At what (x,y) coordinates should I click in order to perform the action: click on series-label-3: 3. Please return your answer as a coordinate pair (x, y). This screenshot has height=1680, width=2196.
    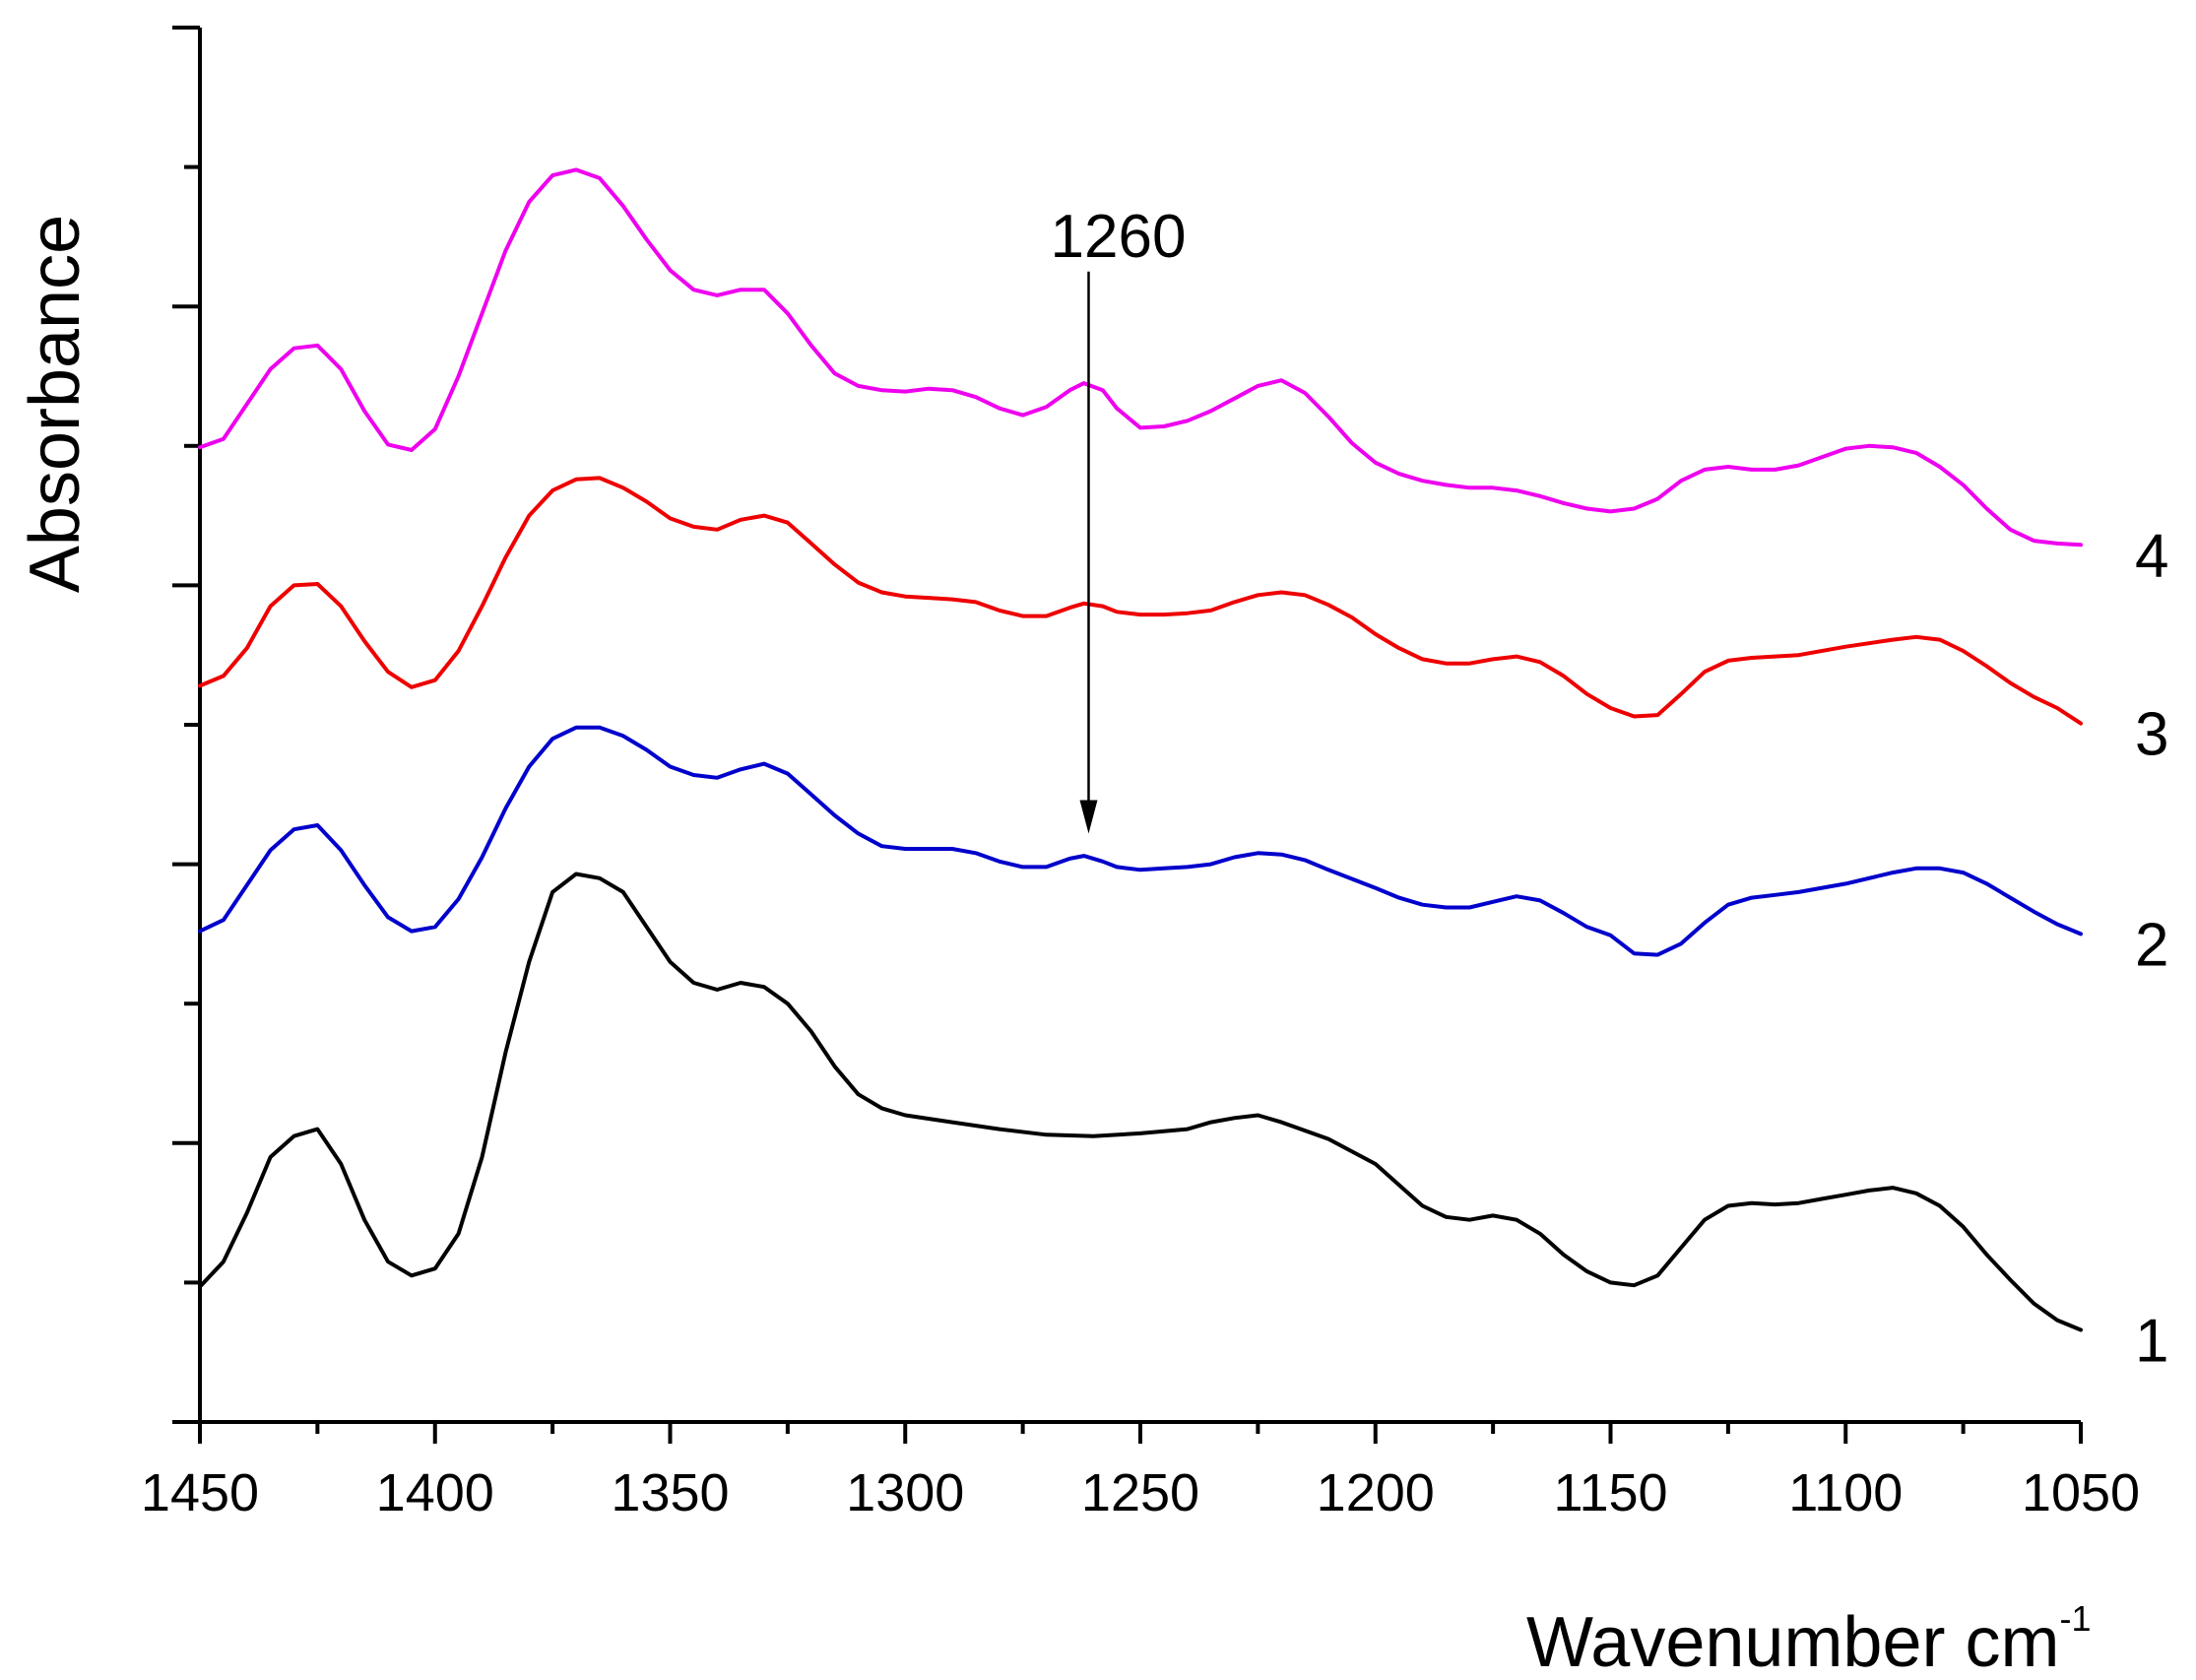
    Looking at the image, I should click on (2151, 735).